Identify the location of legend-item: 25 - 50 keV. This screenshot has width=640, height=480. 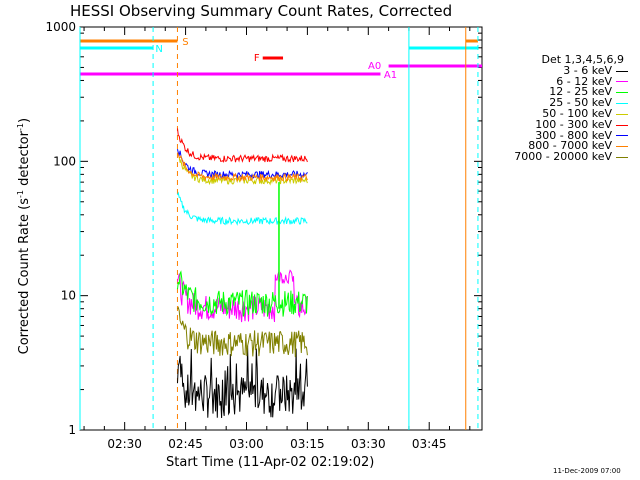
(562, 103).